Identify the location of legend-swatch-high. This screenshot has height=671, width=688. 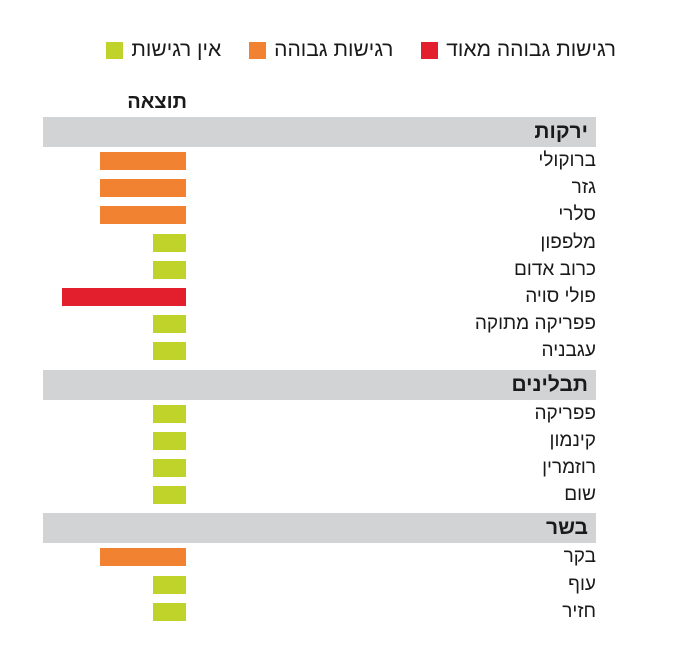
(258, 50).